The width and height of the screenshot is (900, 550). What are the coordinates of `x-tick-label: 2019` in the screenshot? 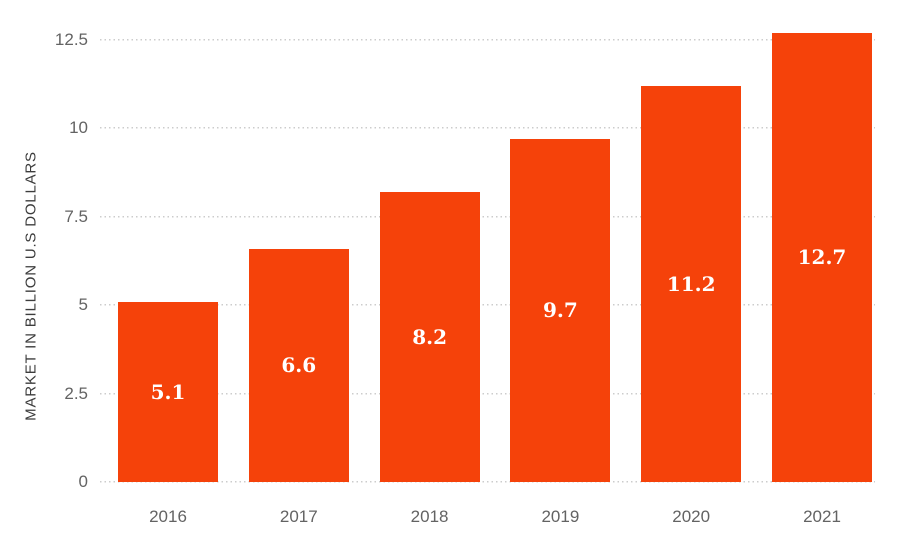 It's located at (560, 516).